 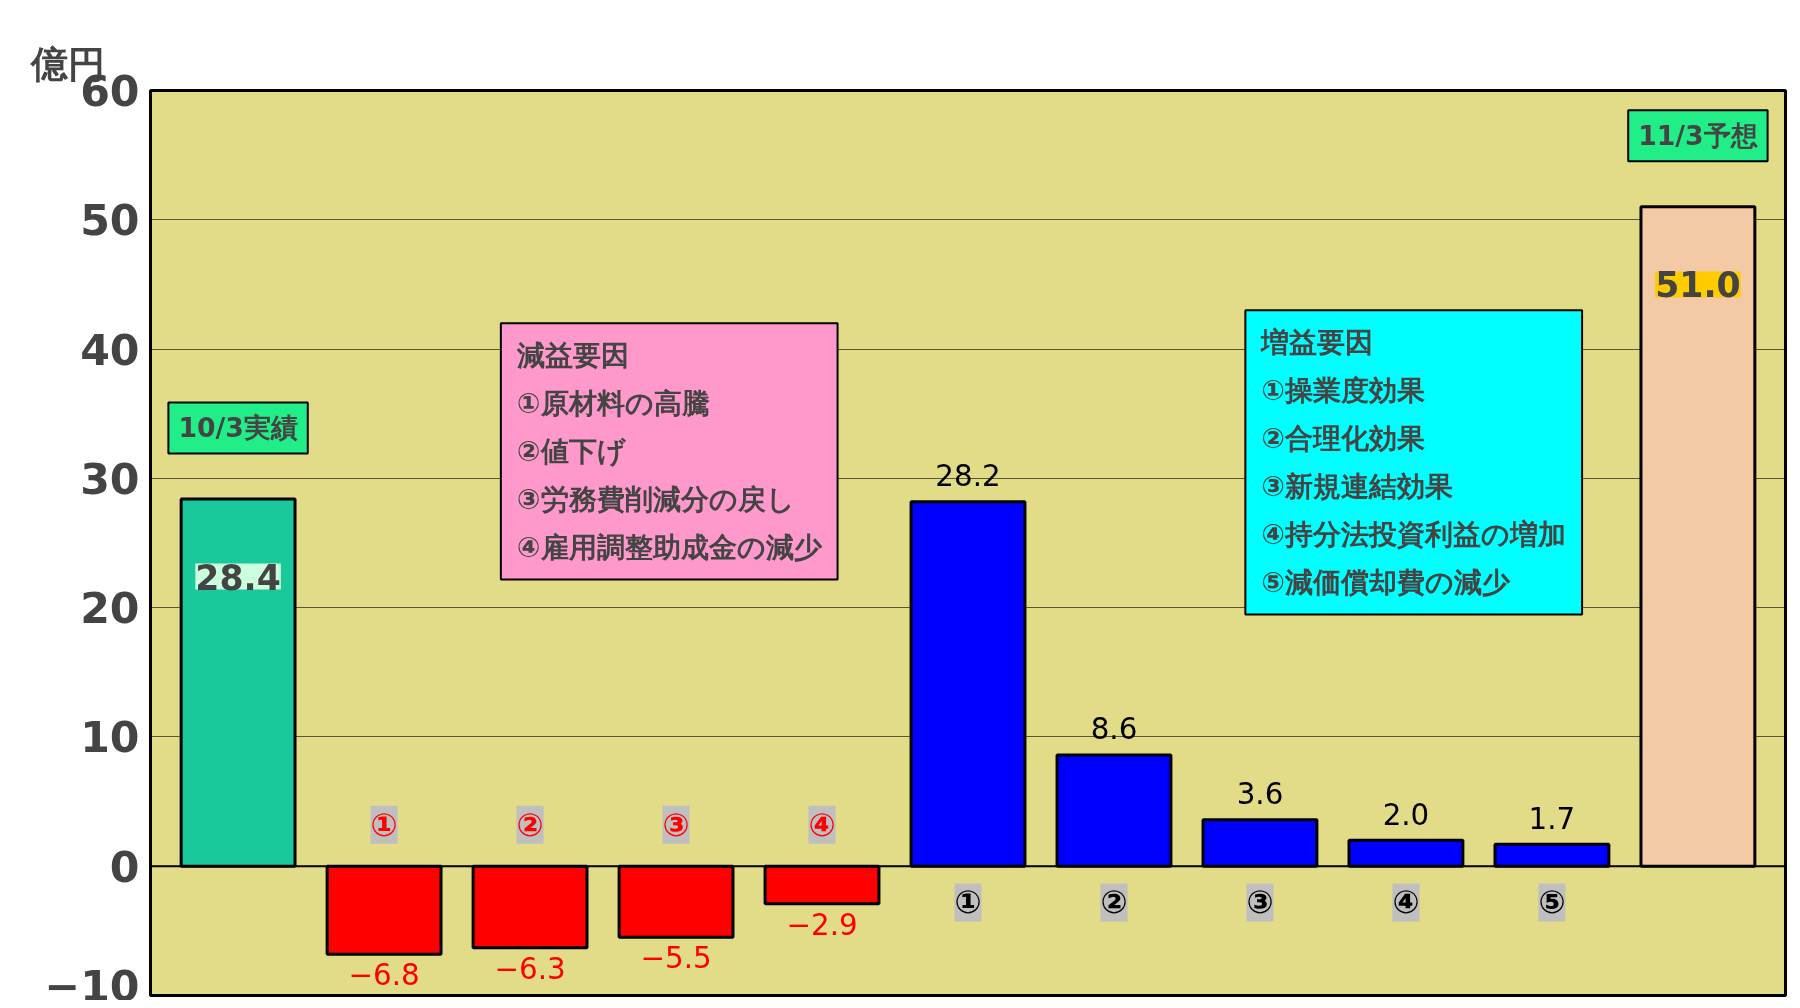 I want to click on annotation: 減益要因 ①原材料の高騰 ②値下げ ③労務費削減分の戻し ④雇用調整助成金の減少, so click(x=669, y=451).